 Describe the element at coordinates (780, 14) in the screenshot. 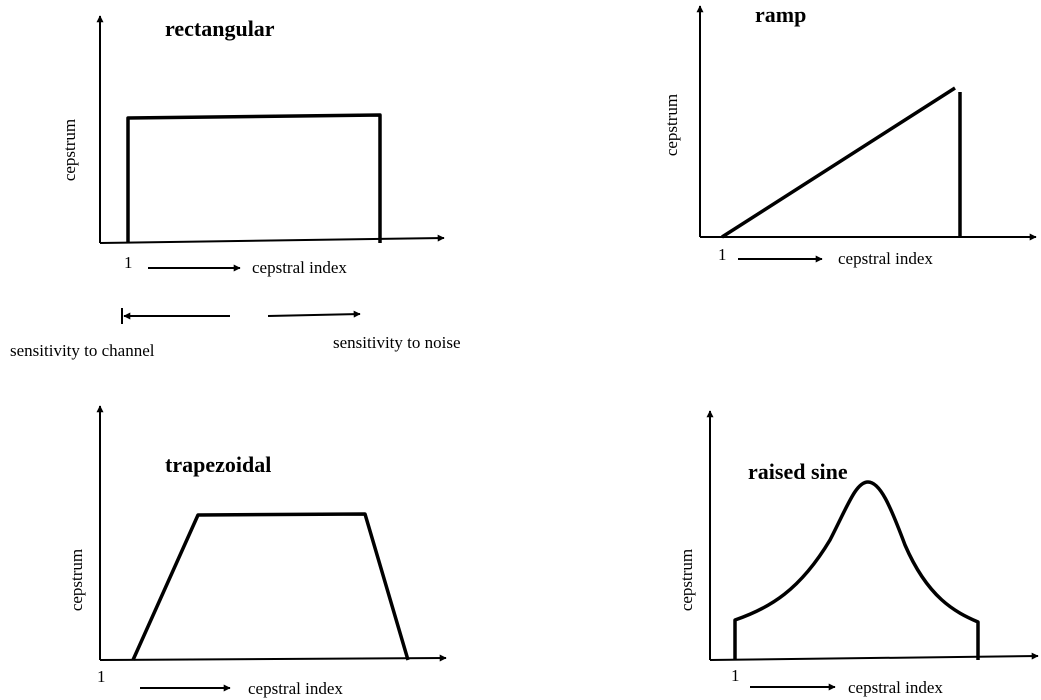

I see `panel-title: ramp` at that location.